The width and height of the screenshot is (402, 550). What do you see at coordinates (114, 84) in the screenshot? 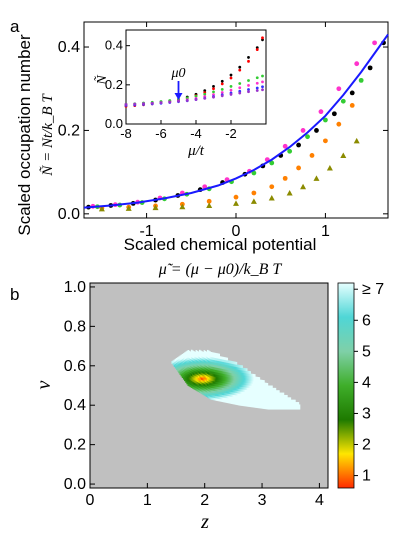
I see `inset-y-tick-label: 0.2` at bounding box center [114, 84].